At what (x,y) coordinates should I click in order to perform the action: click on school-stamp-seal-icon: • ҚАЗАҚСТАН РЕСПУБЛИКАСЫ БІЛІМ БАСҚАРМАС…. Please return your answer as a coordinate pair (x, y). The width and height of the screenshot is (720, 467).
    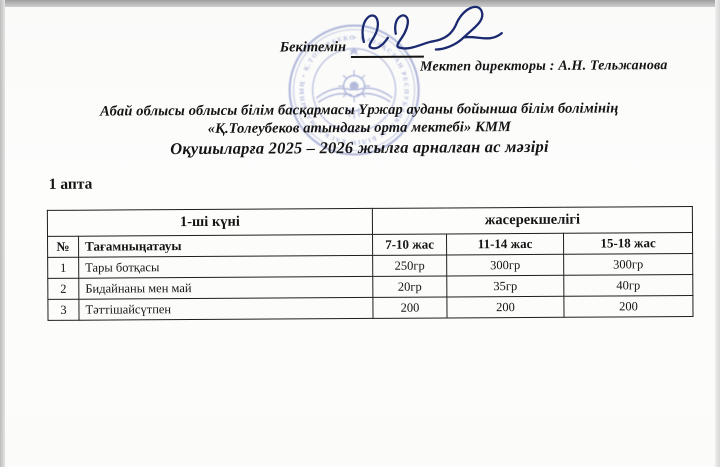
    Looking at the image, I should click on (354, 90).